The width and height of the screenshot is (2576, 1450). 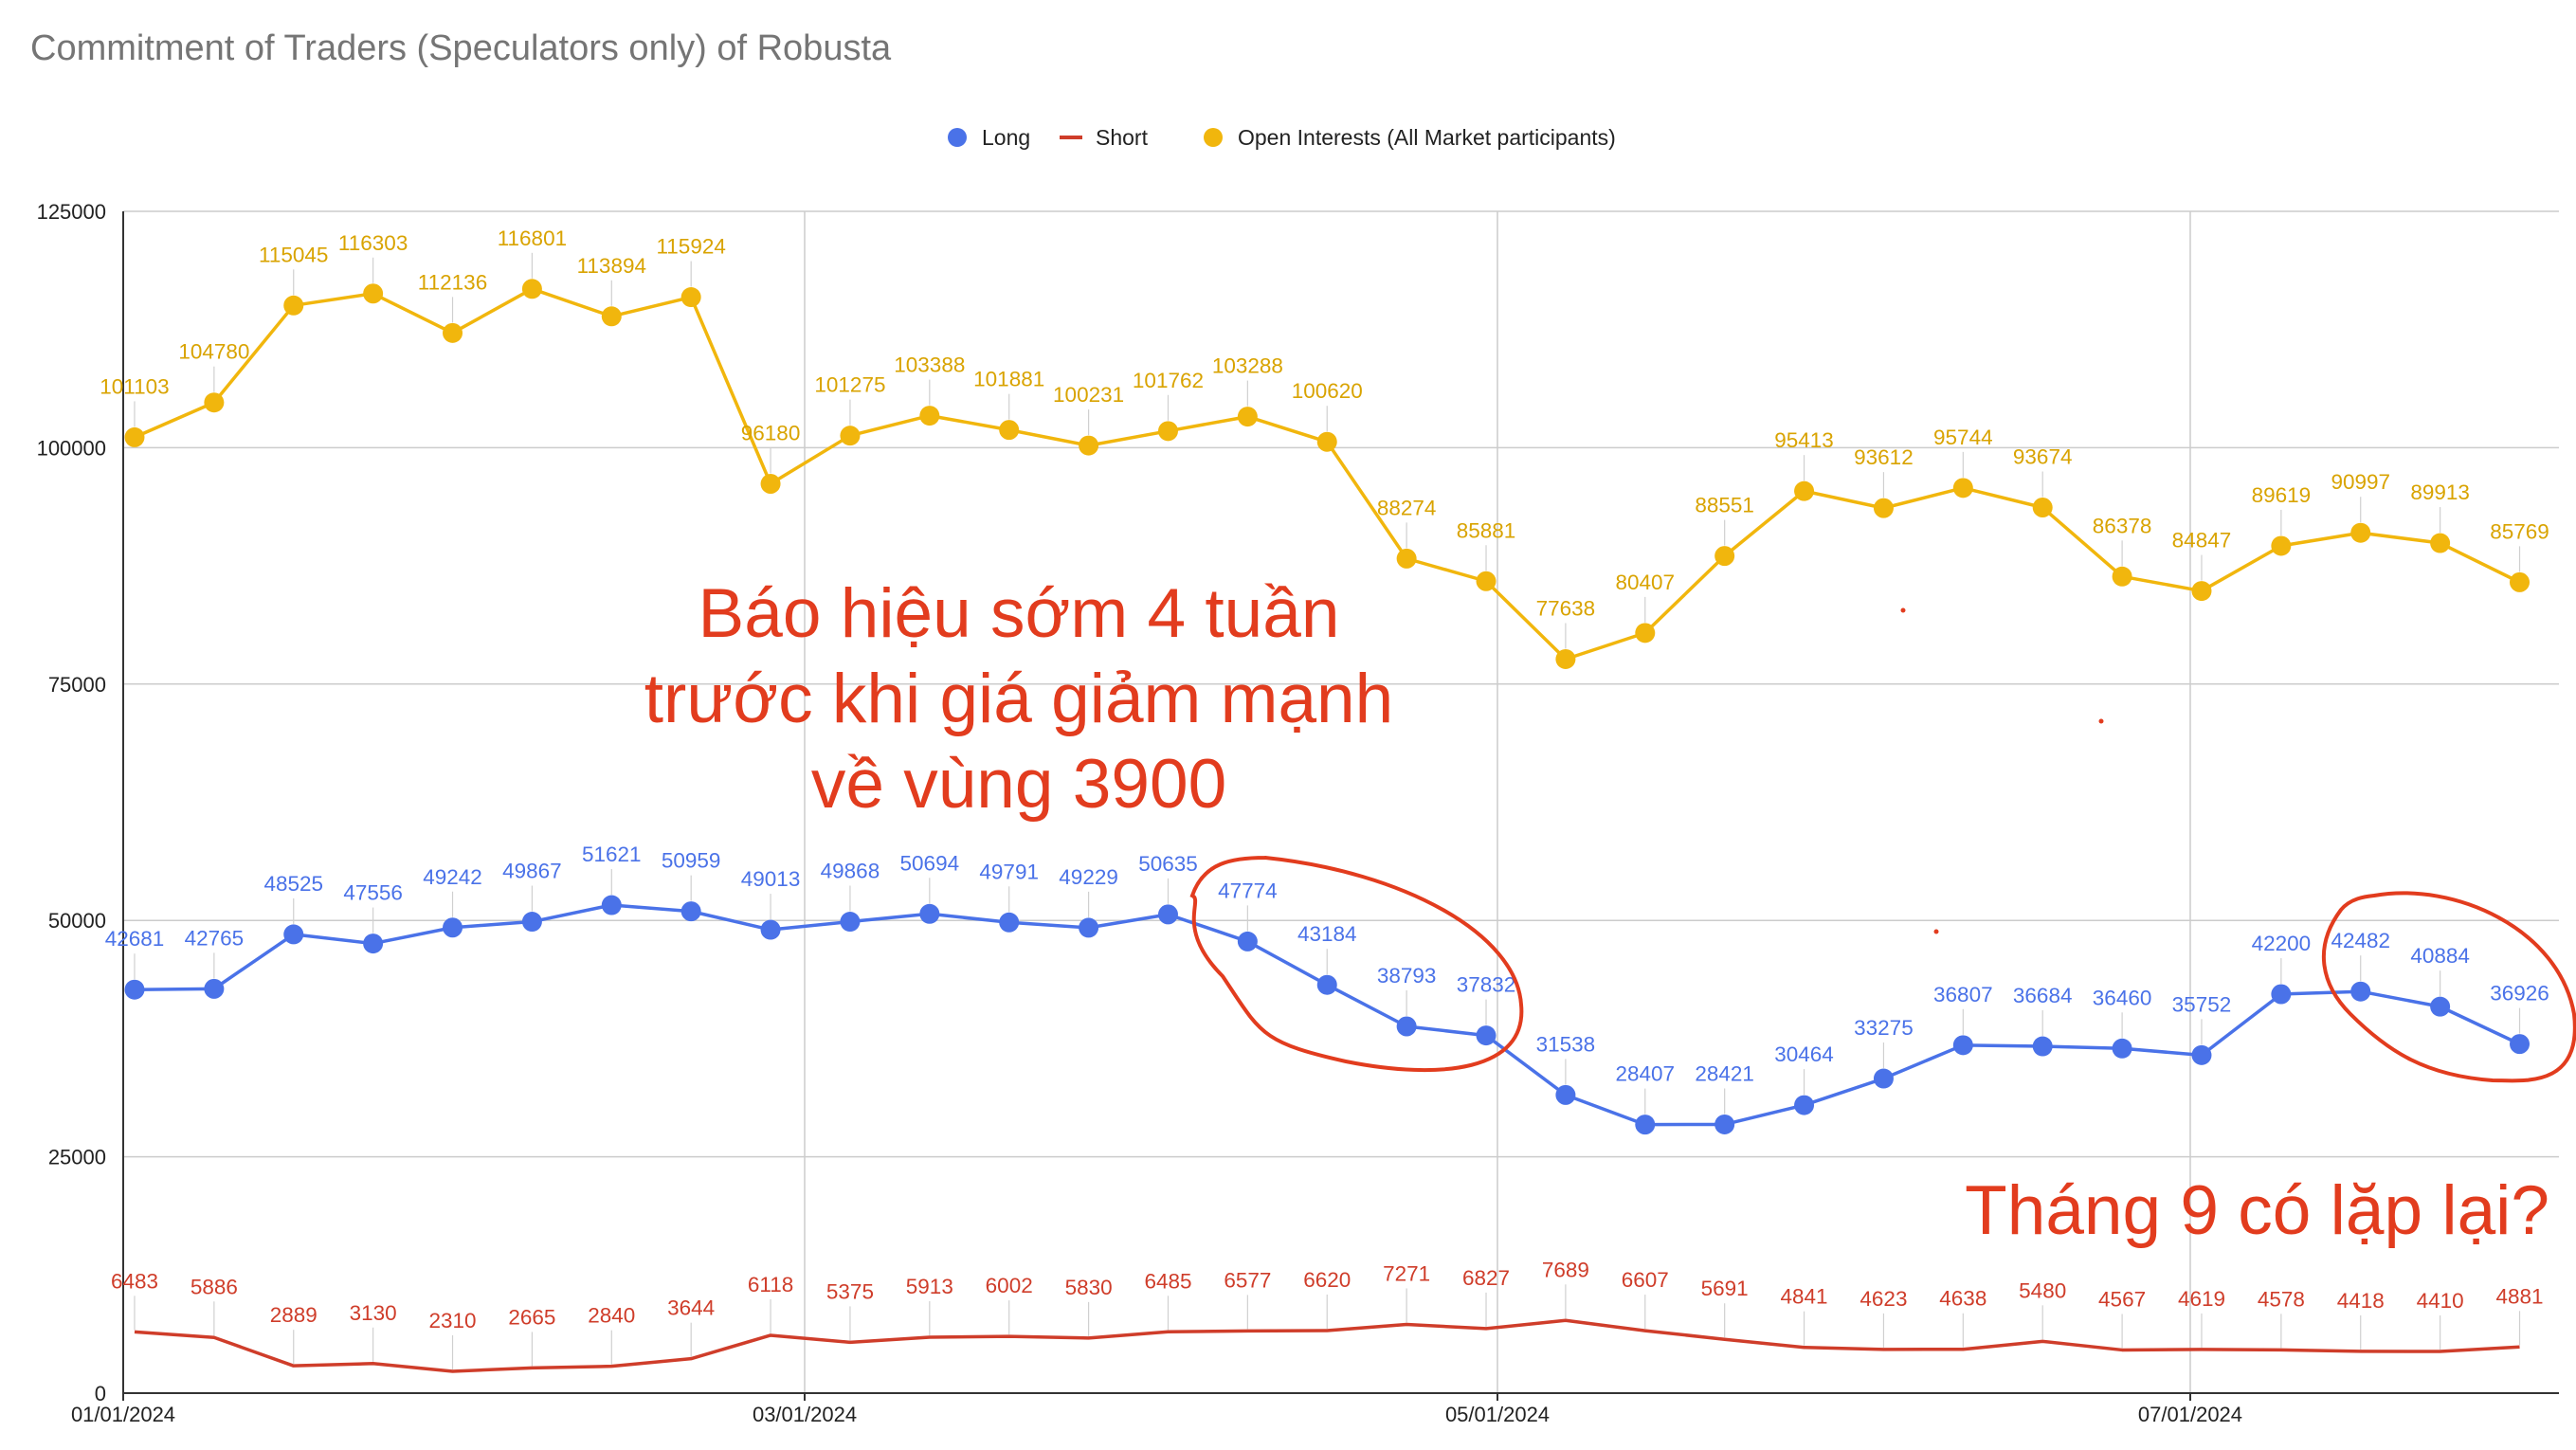 What do you see at coordinates (1884, 457) in the screenshot?
I see `data-label-open-interests-all-market-participants: 93612` at bounding box center [1884, 457].